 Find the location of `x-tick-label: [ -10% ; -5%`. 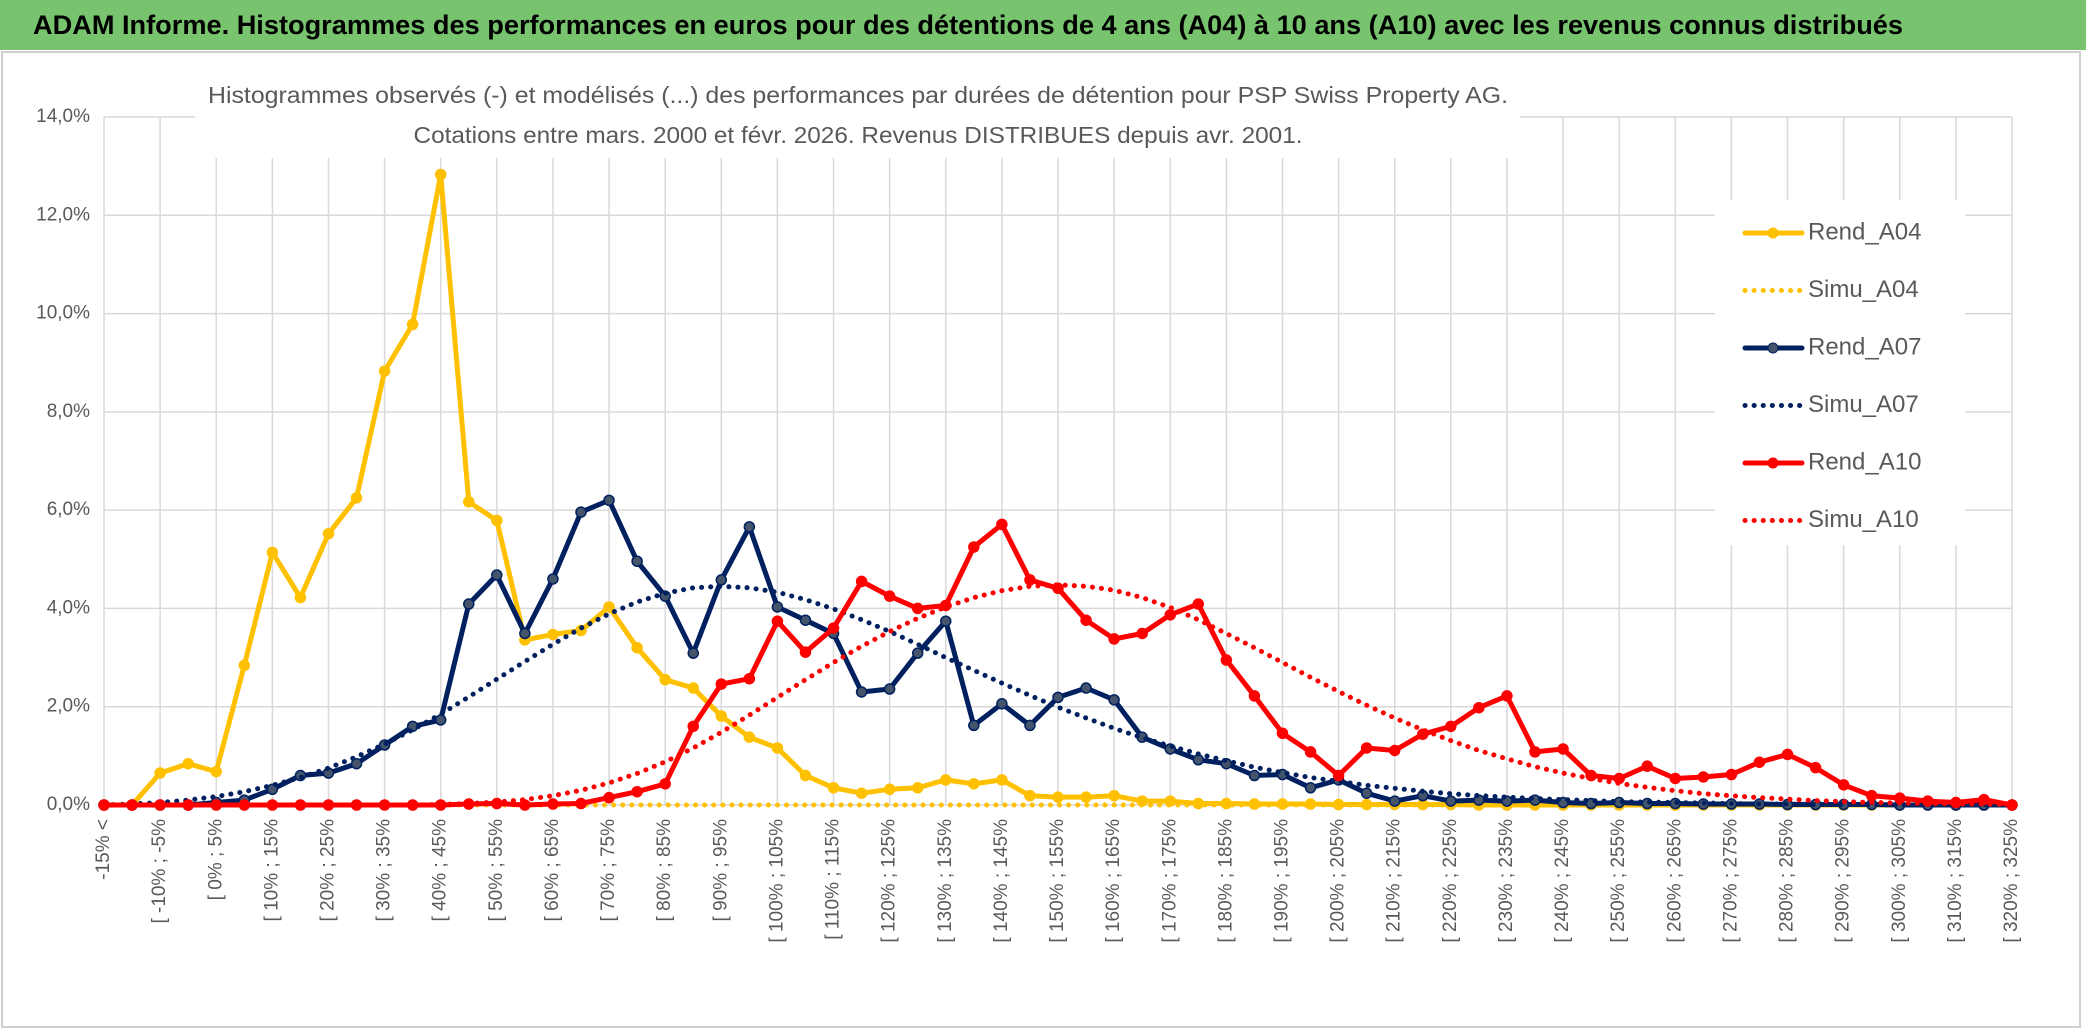

x-tick-label: [ -10% ; -5% is located at coordinates (159, 871).